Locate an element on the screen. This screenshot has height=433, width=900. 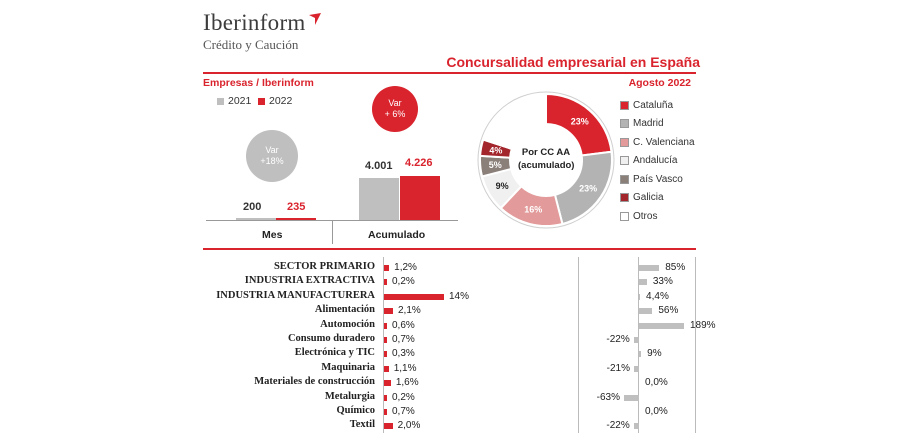
legend-label-2021: 2021 is located at coordinates (240, 101).